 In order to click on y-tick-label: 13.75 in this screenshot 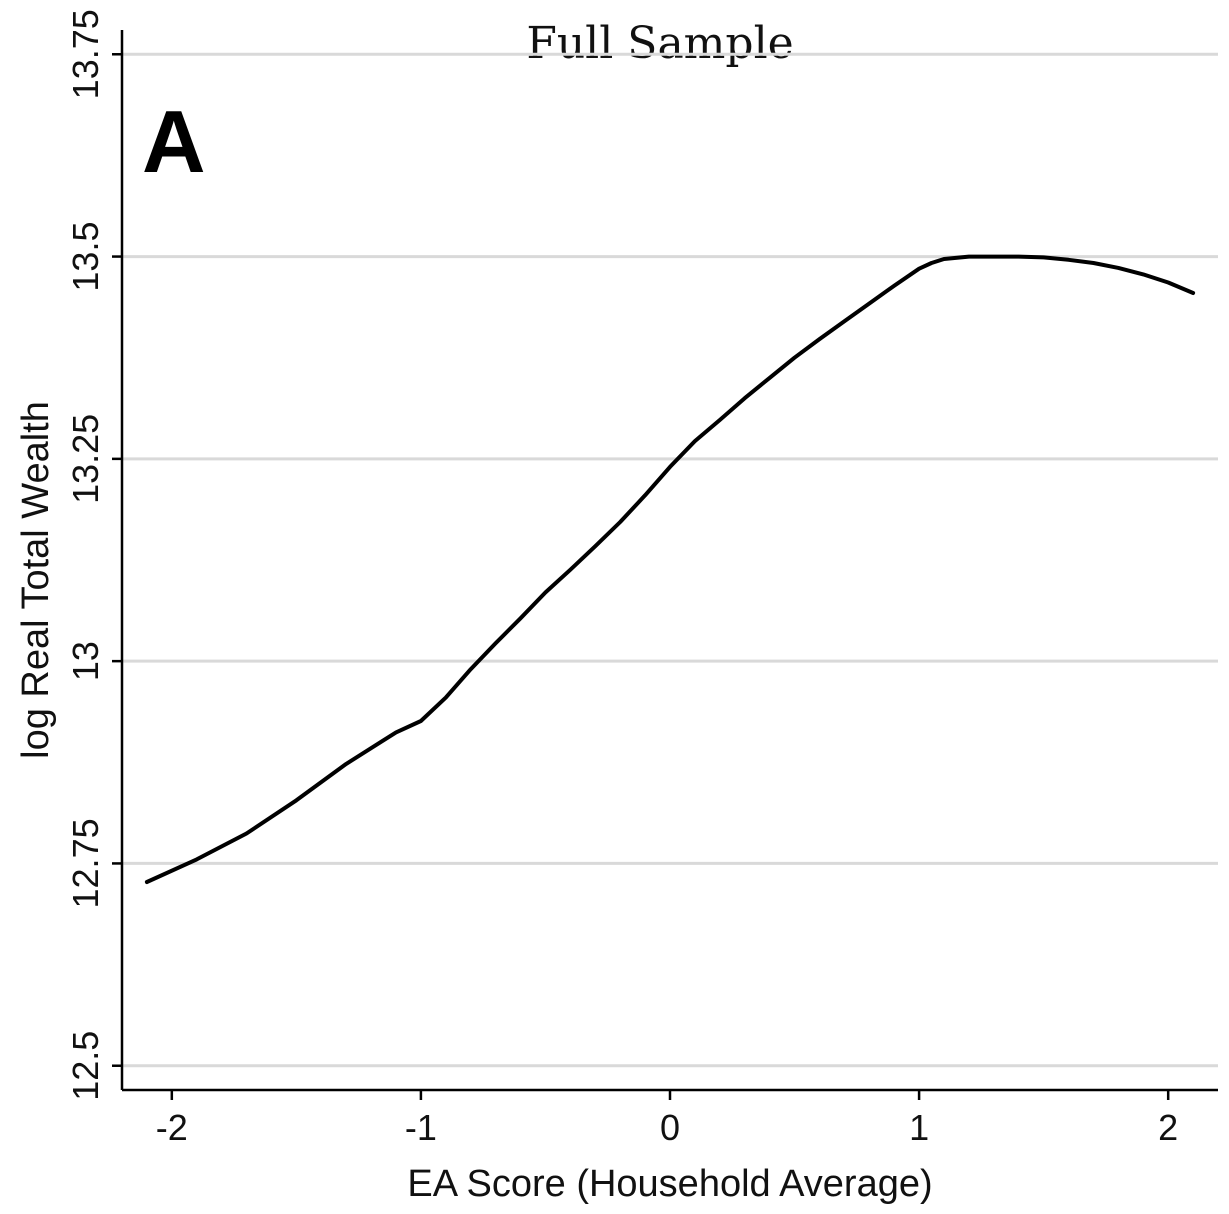, I will do `click(85, 54)`.